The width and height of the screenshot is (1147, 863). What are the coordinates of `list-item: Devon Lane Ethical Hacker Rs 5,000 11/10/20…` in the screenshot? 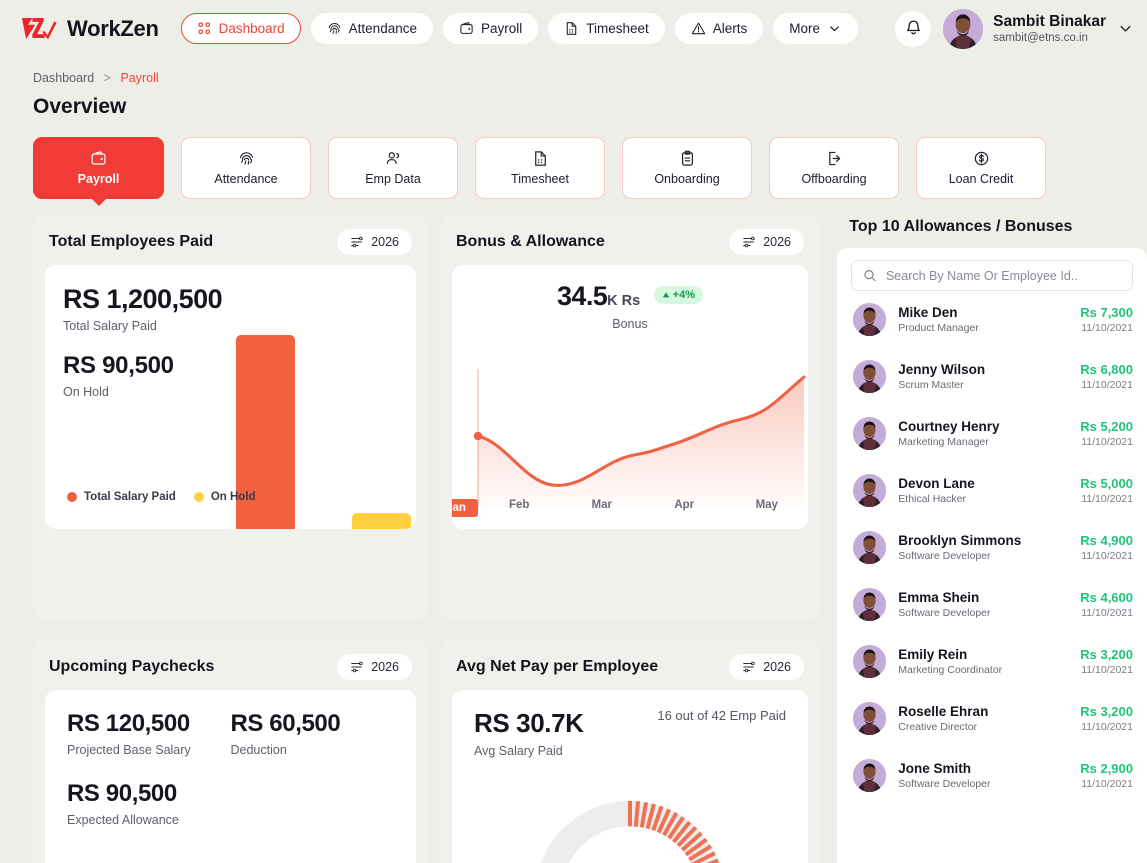 It's located at (992, 490).